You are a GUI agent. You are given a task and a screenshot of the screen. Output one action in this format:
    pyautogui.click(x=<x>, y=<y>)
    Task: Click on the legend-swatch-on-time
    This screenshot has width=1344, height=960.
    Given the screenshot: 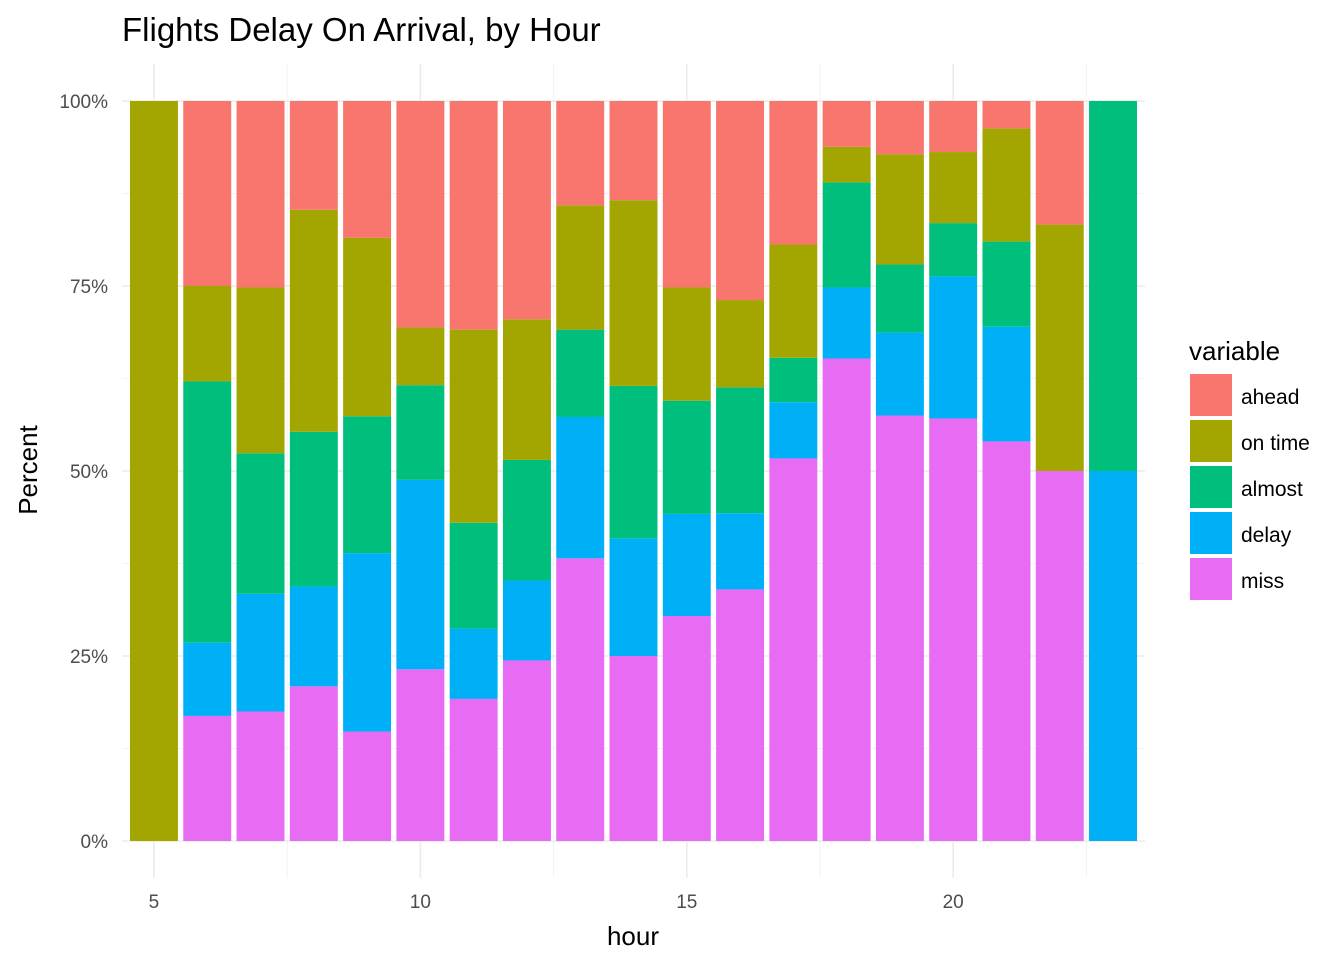 What is the action you would take?
    pyautogui.click(x=1211, y=441)
    